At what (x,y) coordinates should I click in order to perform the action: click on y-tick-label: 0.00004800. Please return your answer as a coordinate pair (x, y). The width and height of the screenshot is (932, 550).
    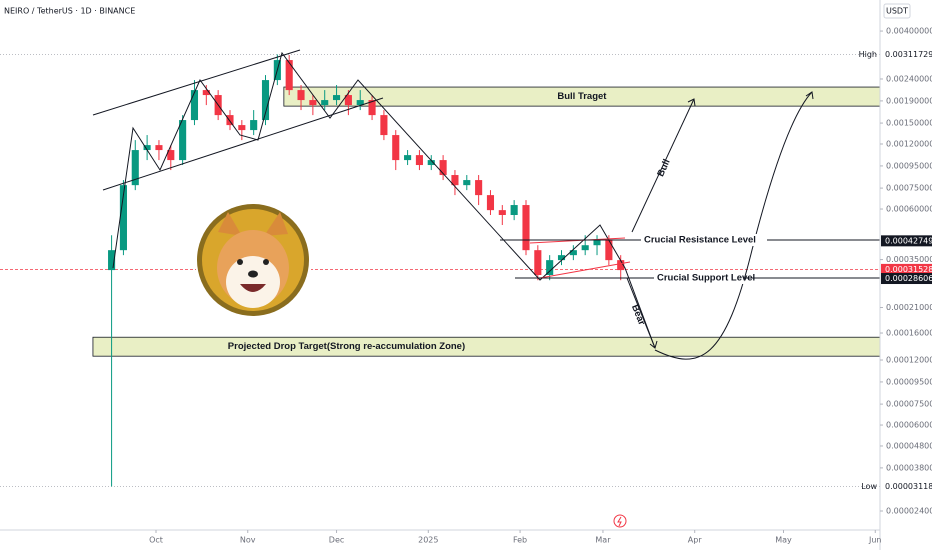
    Looking at the image, I should click on (909, 445).